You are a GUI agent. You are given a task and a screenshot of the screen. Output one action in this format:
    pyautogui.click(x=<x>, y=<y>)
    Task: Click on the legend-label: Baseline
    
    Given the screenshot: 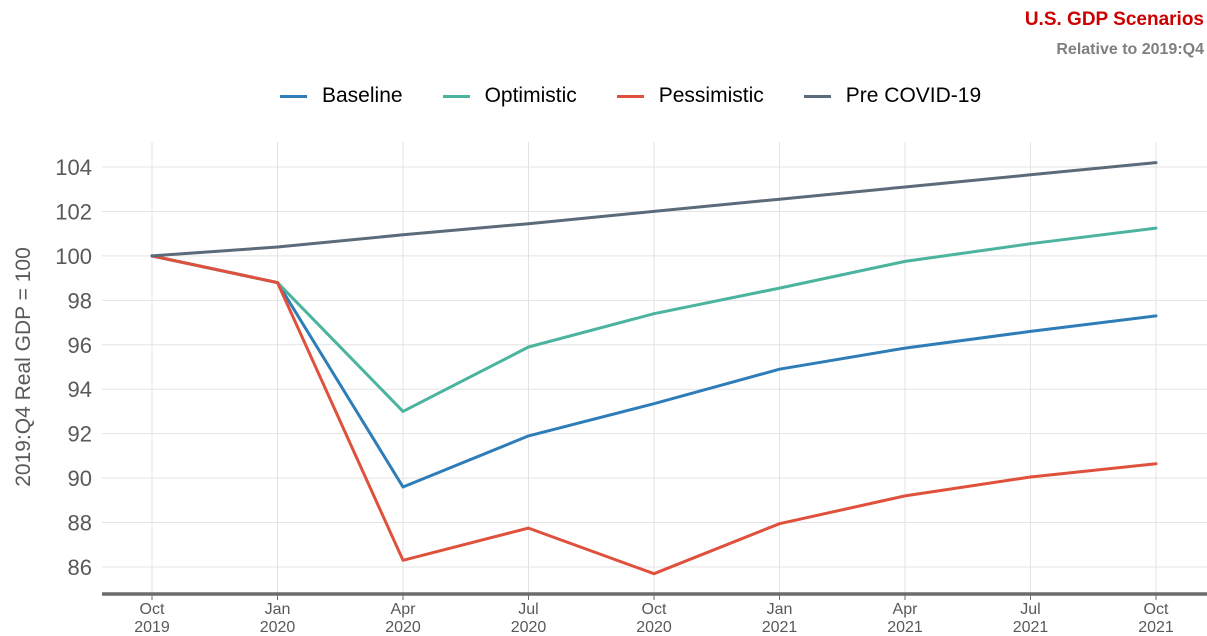 What is the action you would take?
    pyautogui.click(x=362, y=95)
    